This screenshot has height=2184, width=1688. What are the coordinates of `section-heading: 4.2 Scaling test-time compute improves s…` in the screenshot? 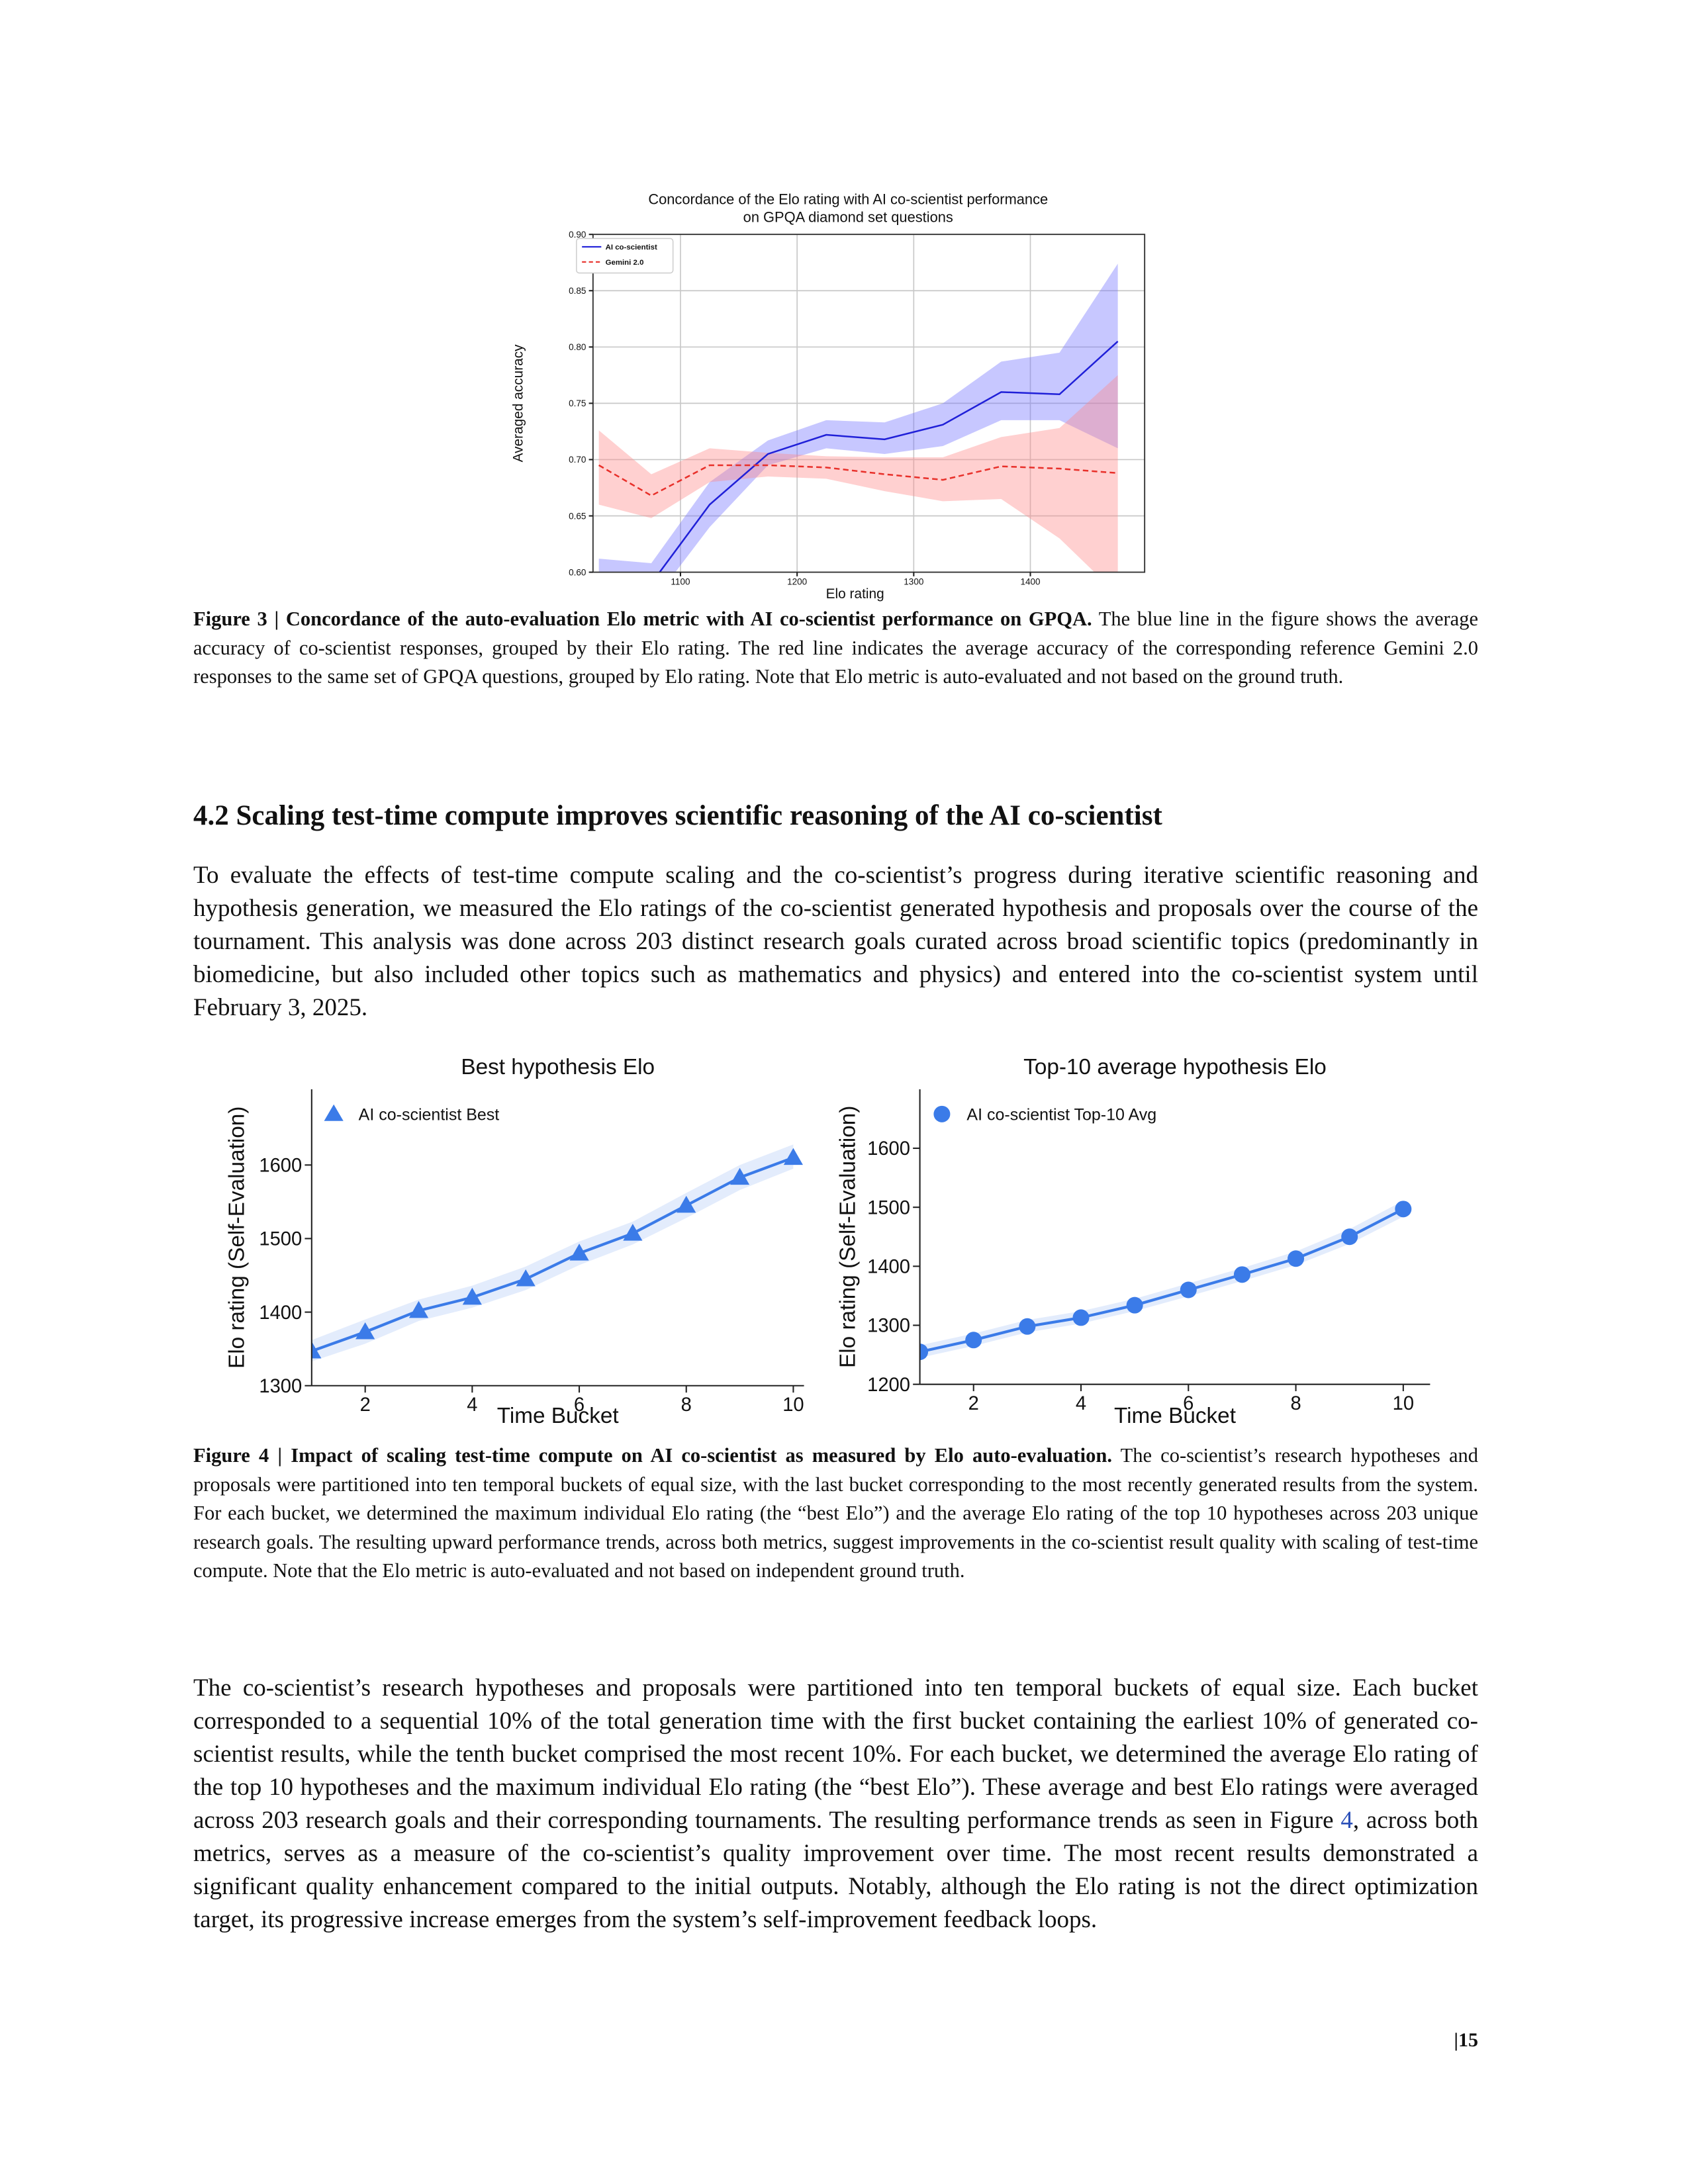 It's located at (677, 815).